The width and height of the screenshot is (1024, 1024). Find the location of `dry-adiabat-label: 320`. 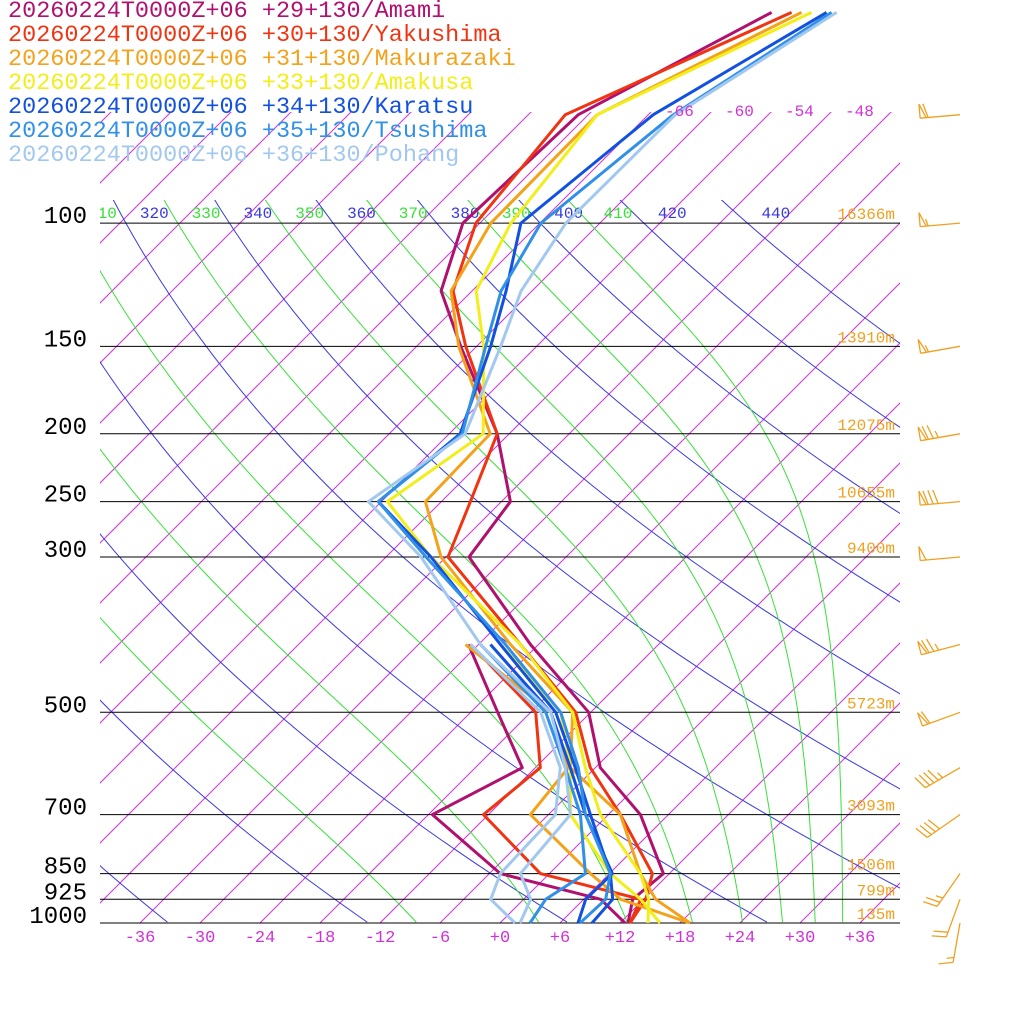

dry-adiabat-label: 320 is located at coordinates (154, 214).